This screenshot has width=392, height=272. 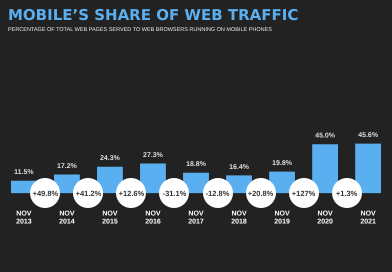 I want to click on bar, so click(x=368, y=169).